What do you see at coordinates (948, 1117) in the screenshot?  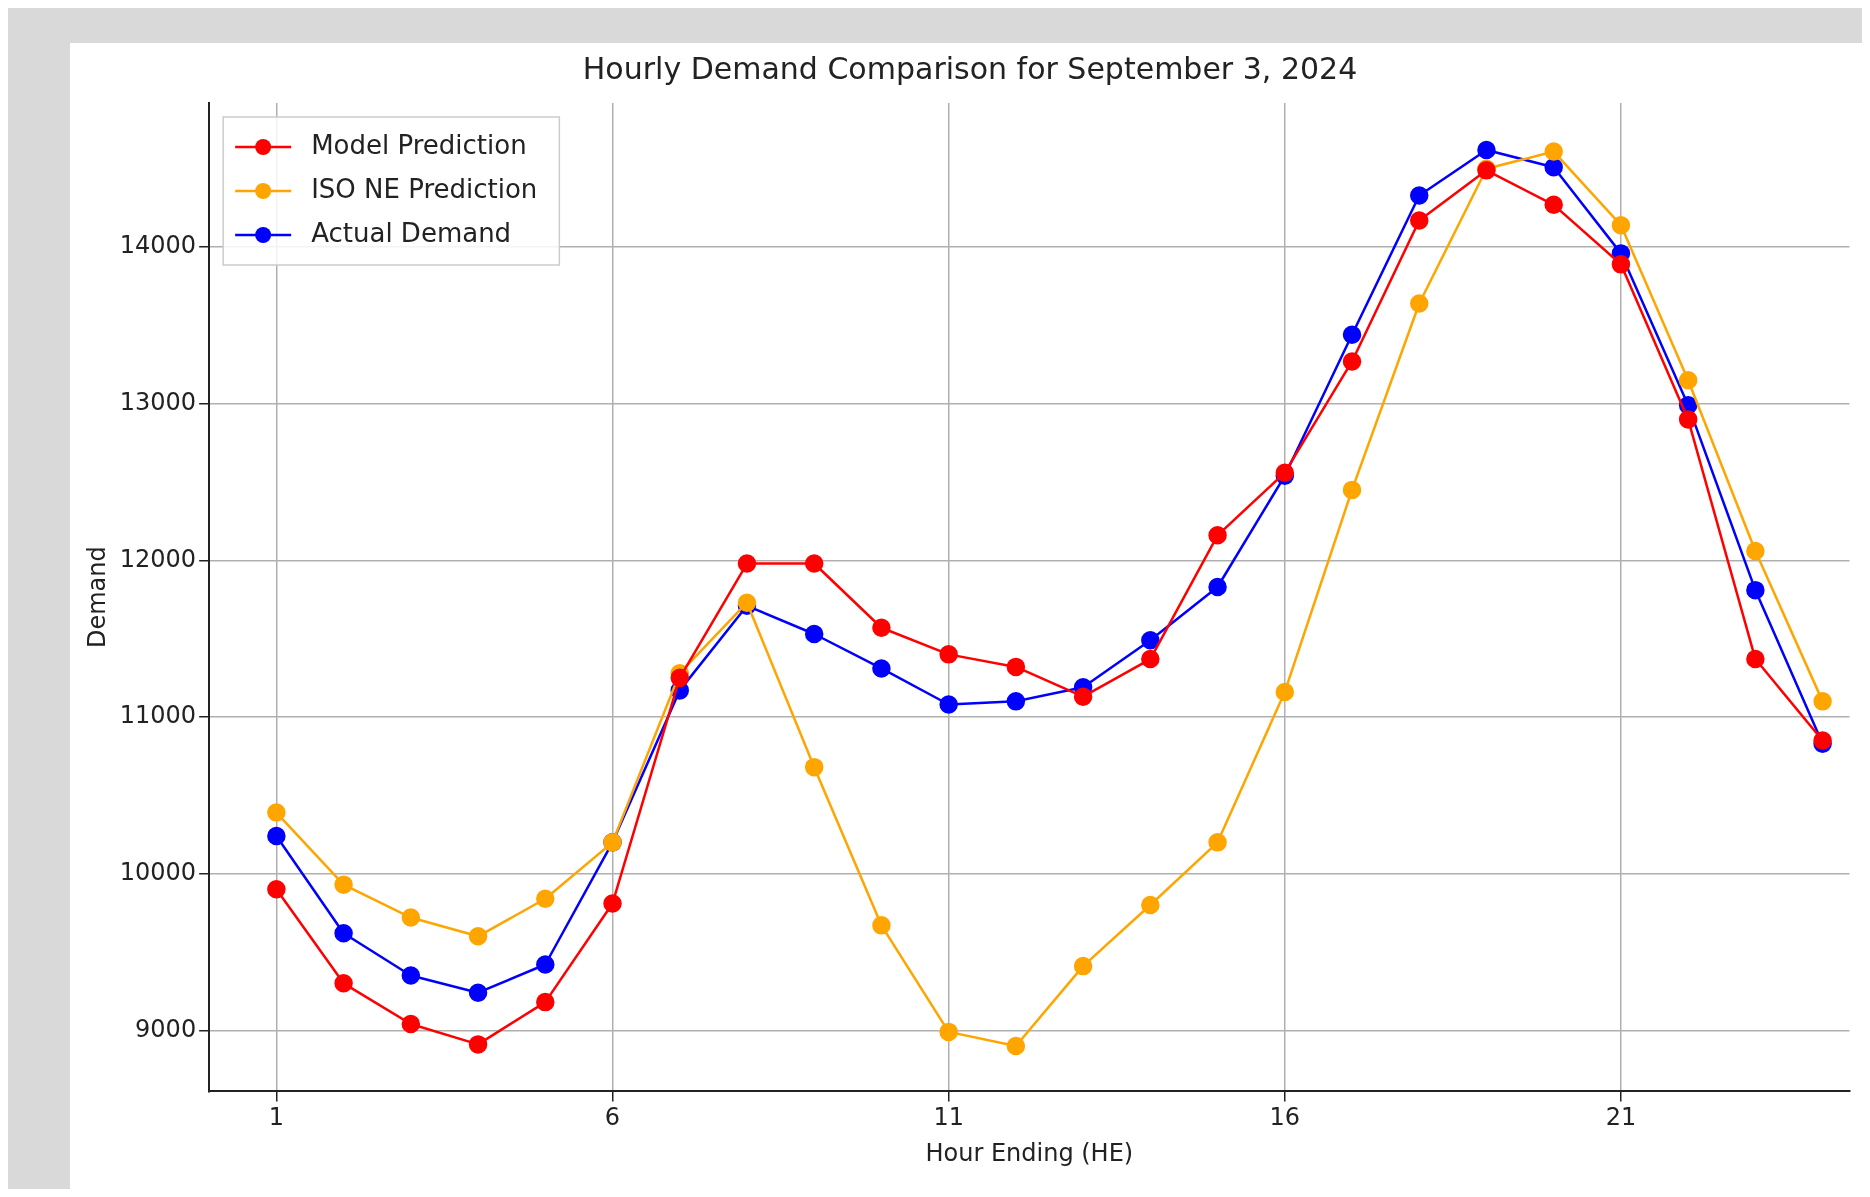 I see `x-tick-label: 11` at bounding box center [948, 1117].